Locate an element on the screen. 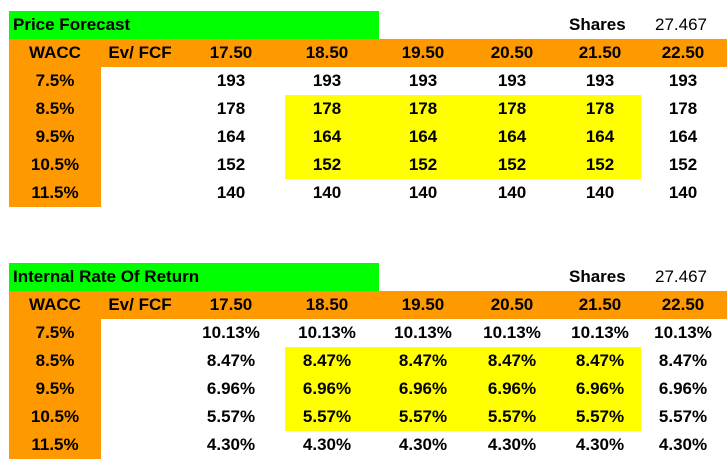  irr_table-column-header: 21.50 is located at coordinates (600, 304).